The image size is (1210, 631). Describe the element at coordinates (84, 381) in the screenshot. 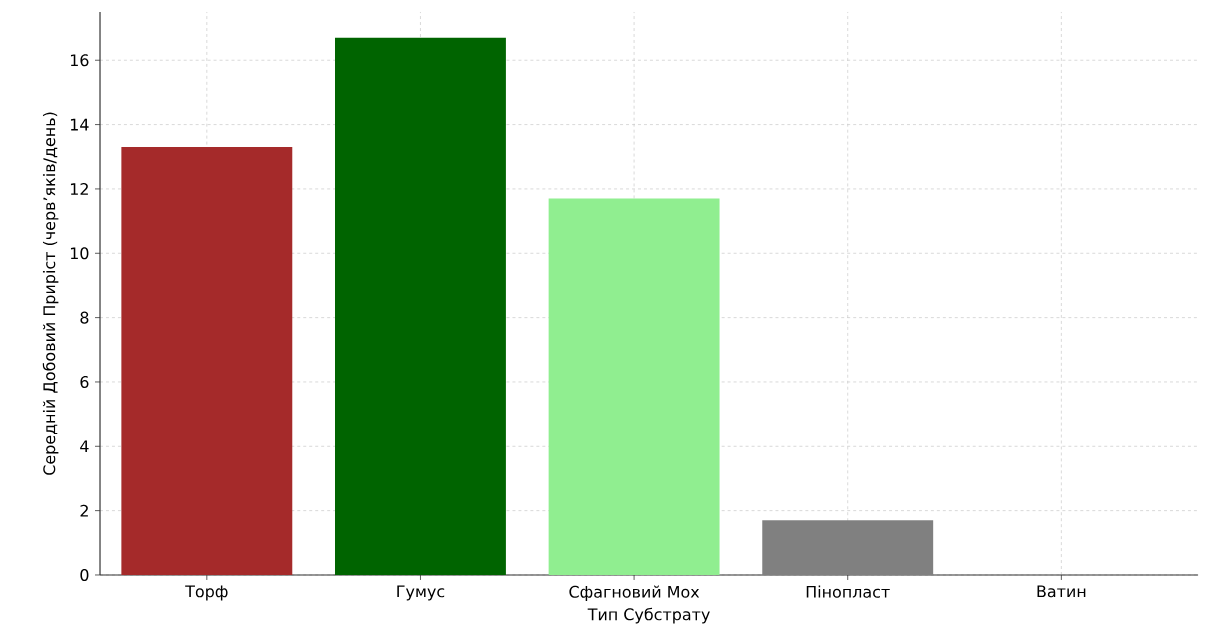

I see `y-tick-label: 6` at that location.